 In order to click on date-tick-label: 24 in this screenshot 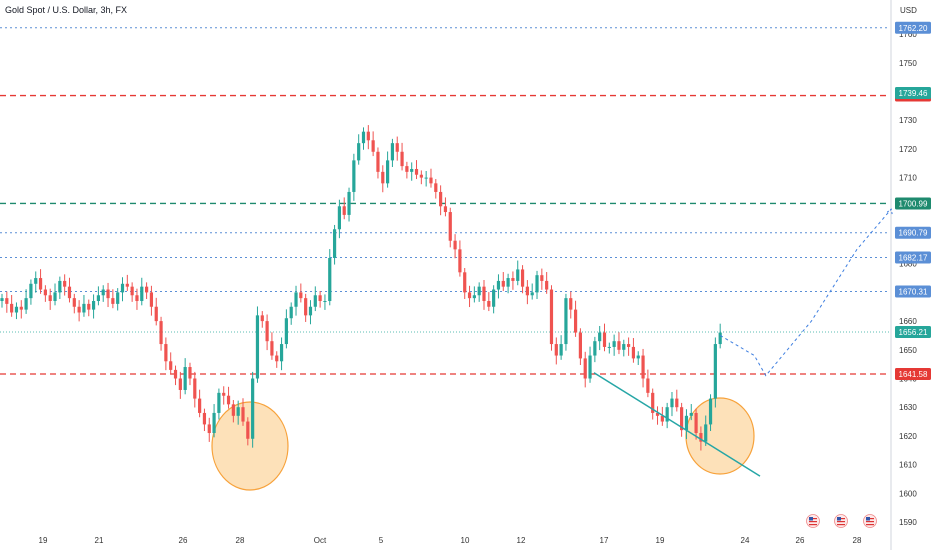, I will do `click(745, 540)`.